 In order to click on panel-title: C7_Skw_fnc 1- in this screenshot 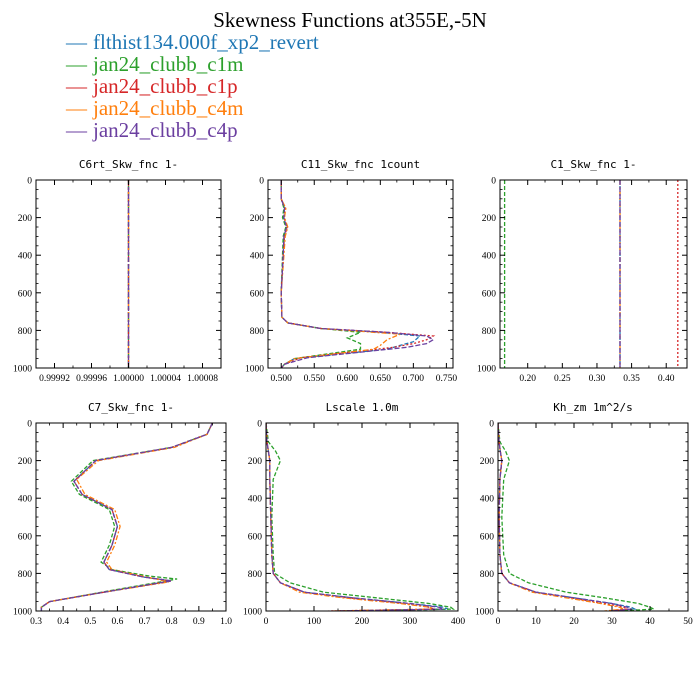, I will do `click(131, 407)`.